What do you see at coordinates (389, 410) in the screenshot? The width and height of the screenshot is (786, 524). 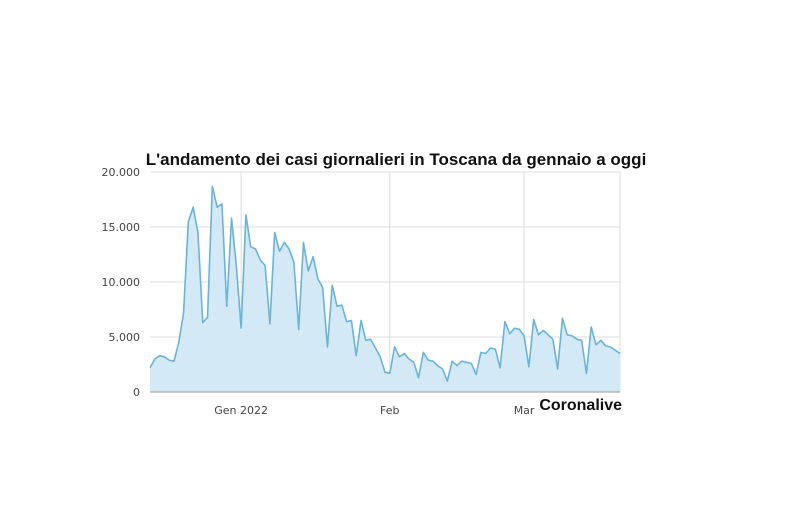 I see `x-tick-label: Feb` at bounding box center [389, 410].